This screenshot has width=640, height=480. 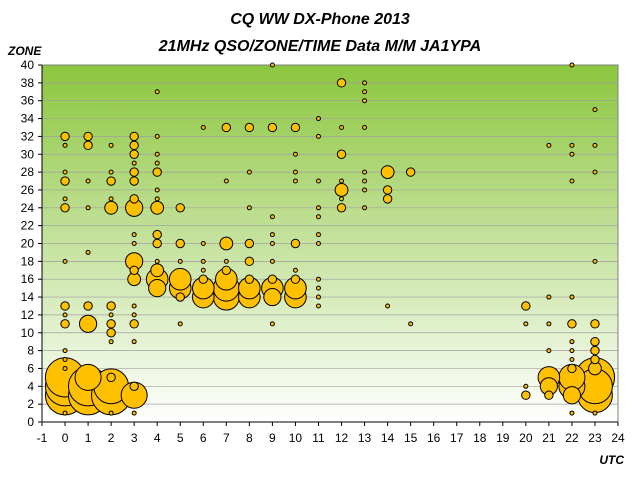 I want to click on y-tick-label: 4, so click(x=30, y=386).